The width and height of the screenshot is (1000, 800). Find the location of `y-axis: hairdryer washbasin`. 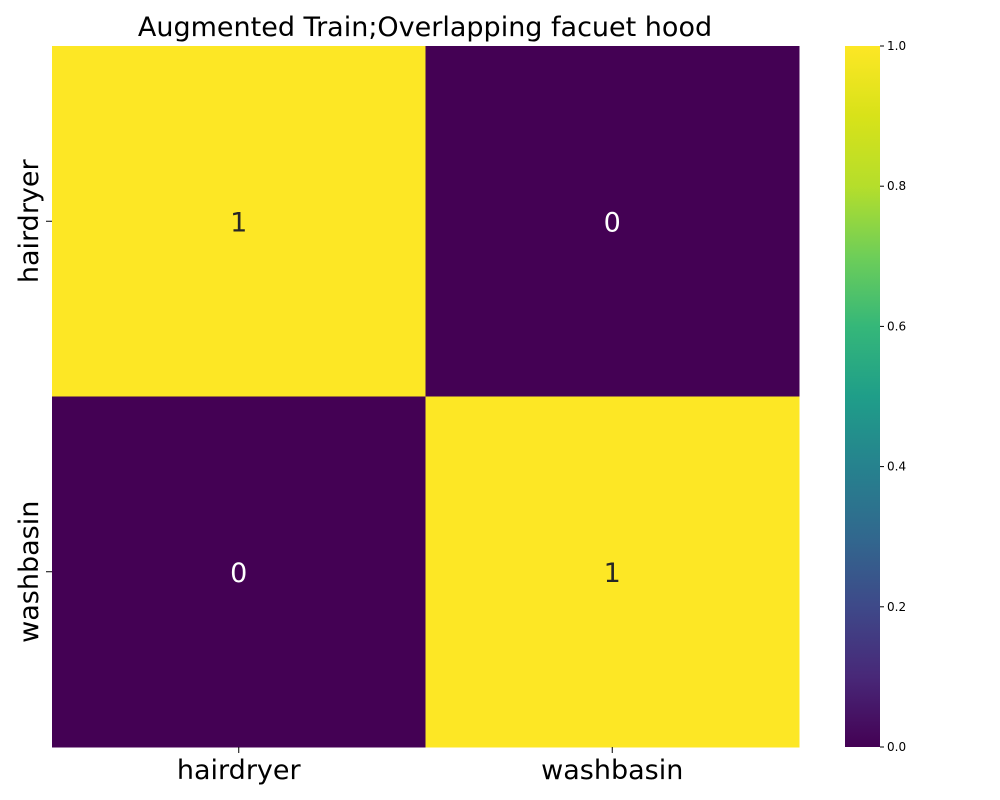

y-axis: hairdryer washbasin is located at coordinates (33, 400).